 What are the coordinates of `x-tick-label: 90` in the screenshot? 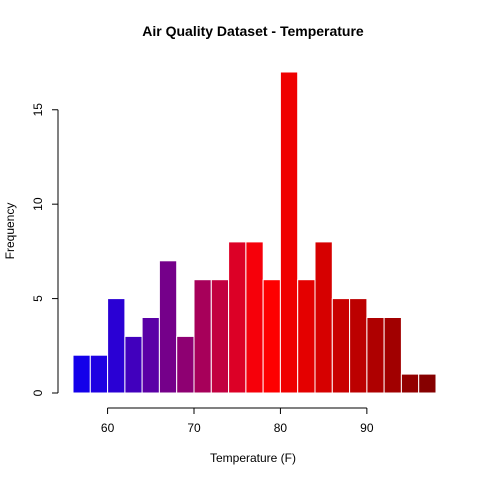 It's located at (367, 428).